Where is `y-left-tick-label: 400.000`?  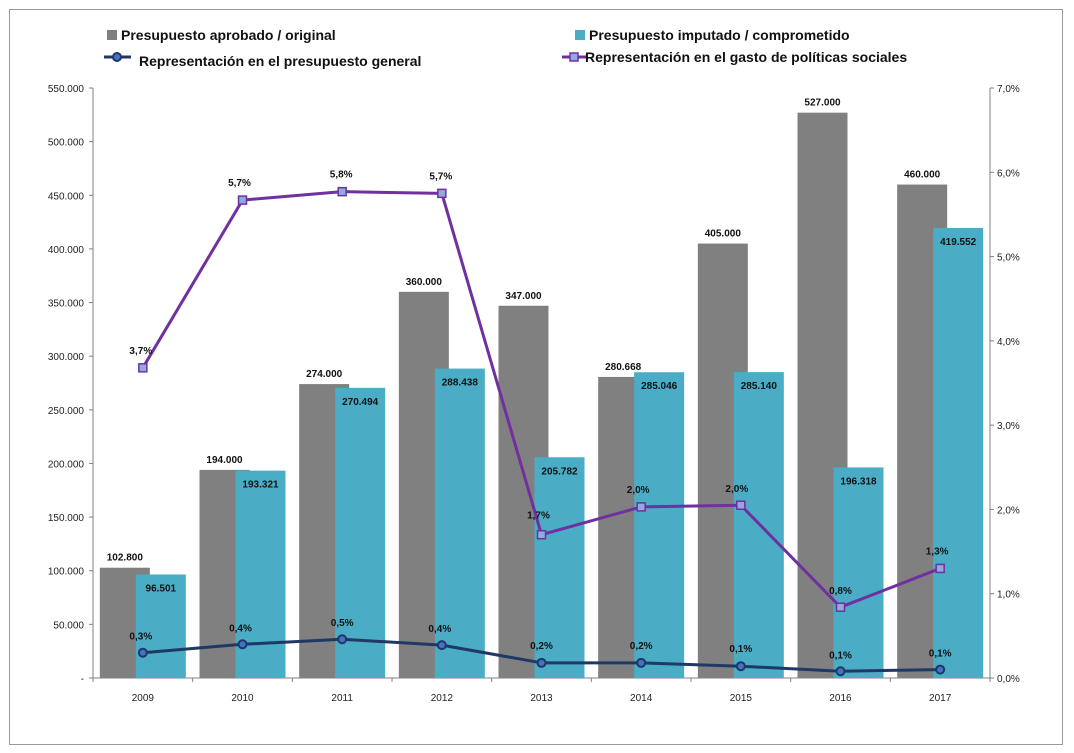
y-left-tick-label: 400.000 is located at coordinates (66, 250).